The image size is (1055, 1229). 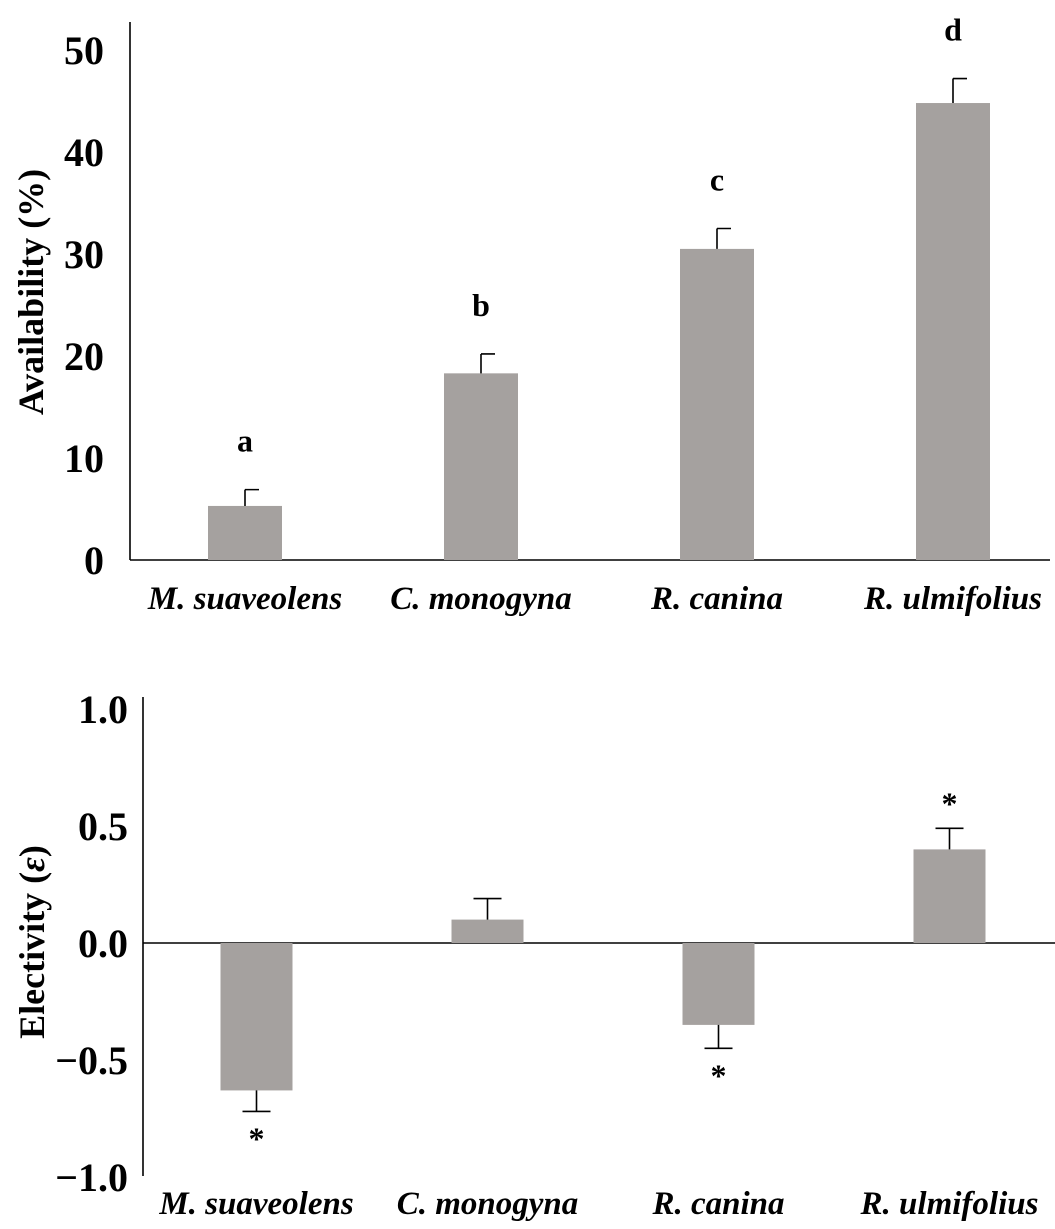 I want to click on significance-label: c, so click(x=717, y=180).